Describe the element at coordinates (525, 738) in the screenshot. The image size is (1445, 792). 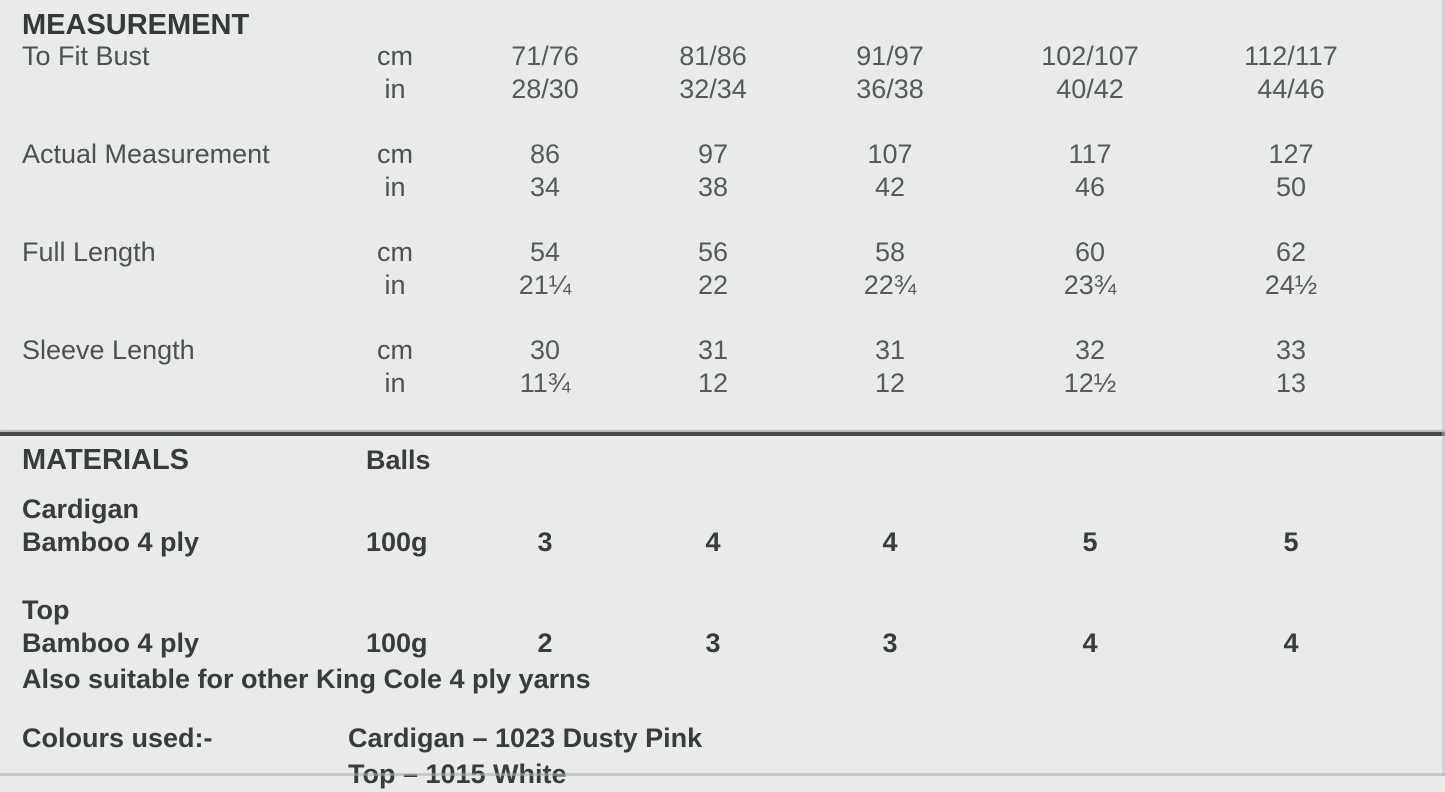
I see `colour-entry-cardigan: Cardigan – 1023 Dusty Pink` at that location.